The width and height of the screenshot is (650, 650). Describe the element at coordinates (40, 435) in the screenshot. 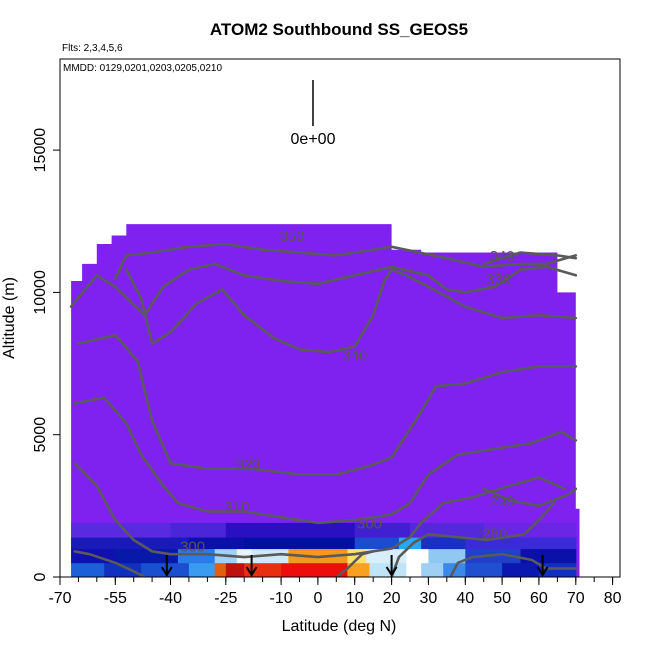

I see `y-tick-label: 5000` at that location.